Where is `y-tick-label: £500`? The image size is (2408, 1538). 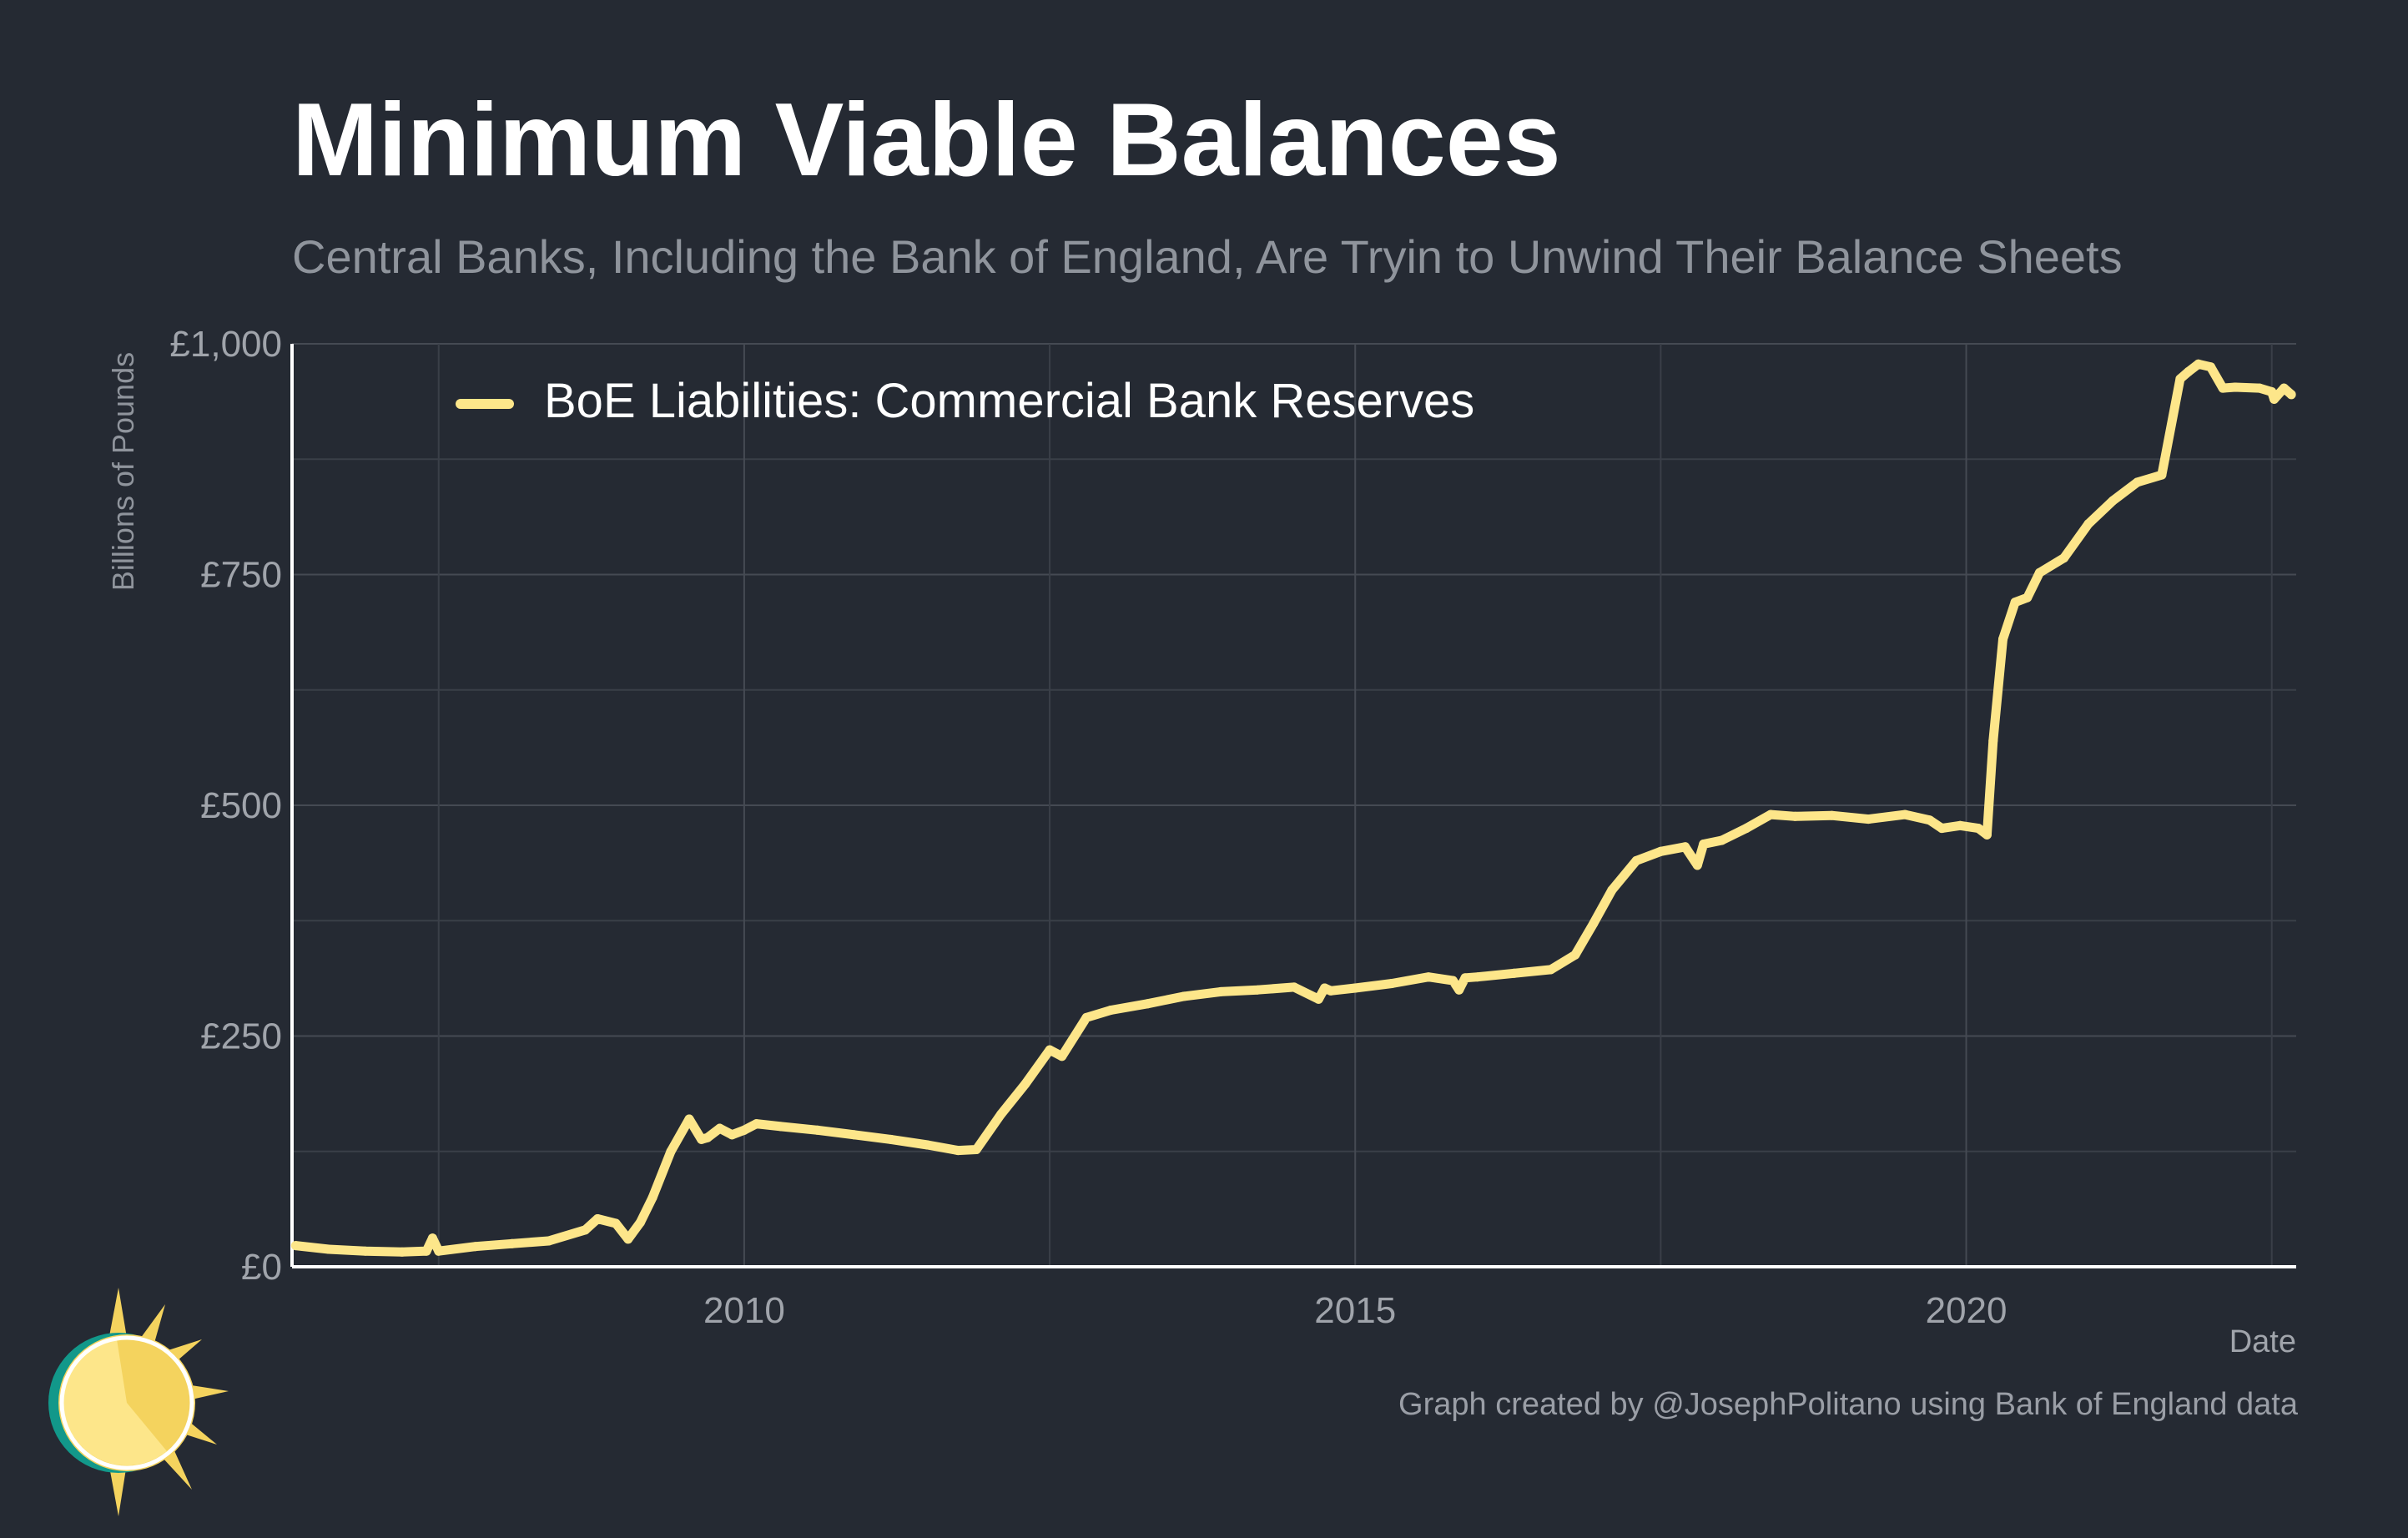
y-tick-label: £500 is located at coordinates (241, 805).